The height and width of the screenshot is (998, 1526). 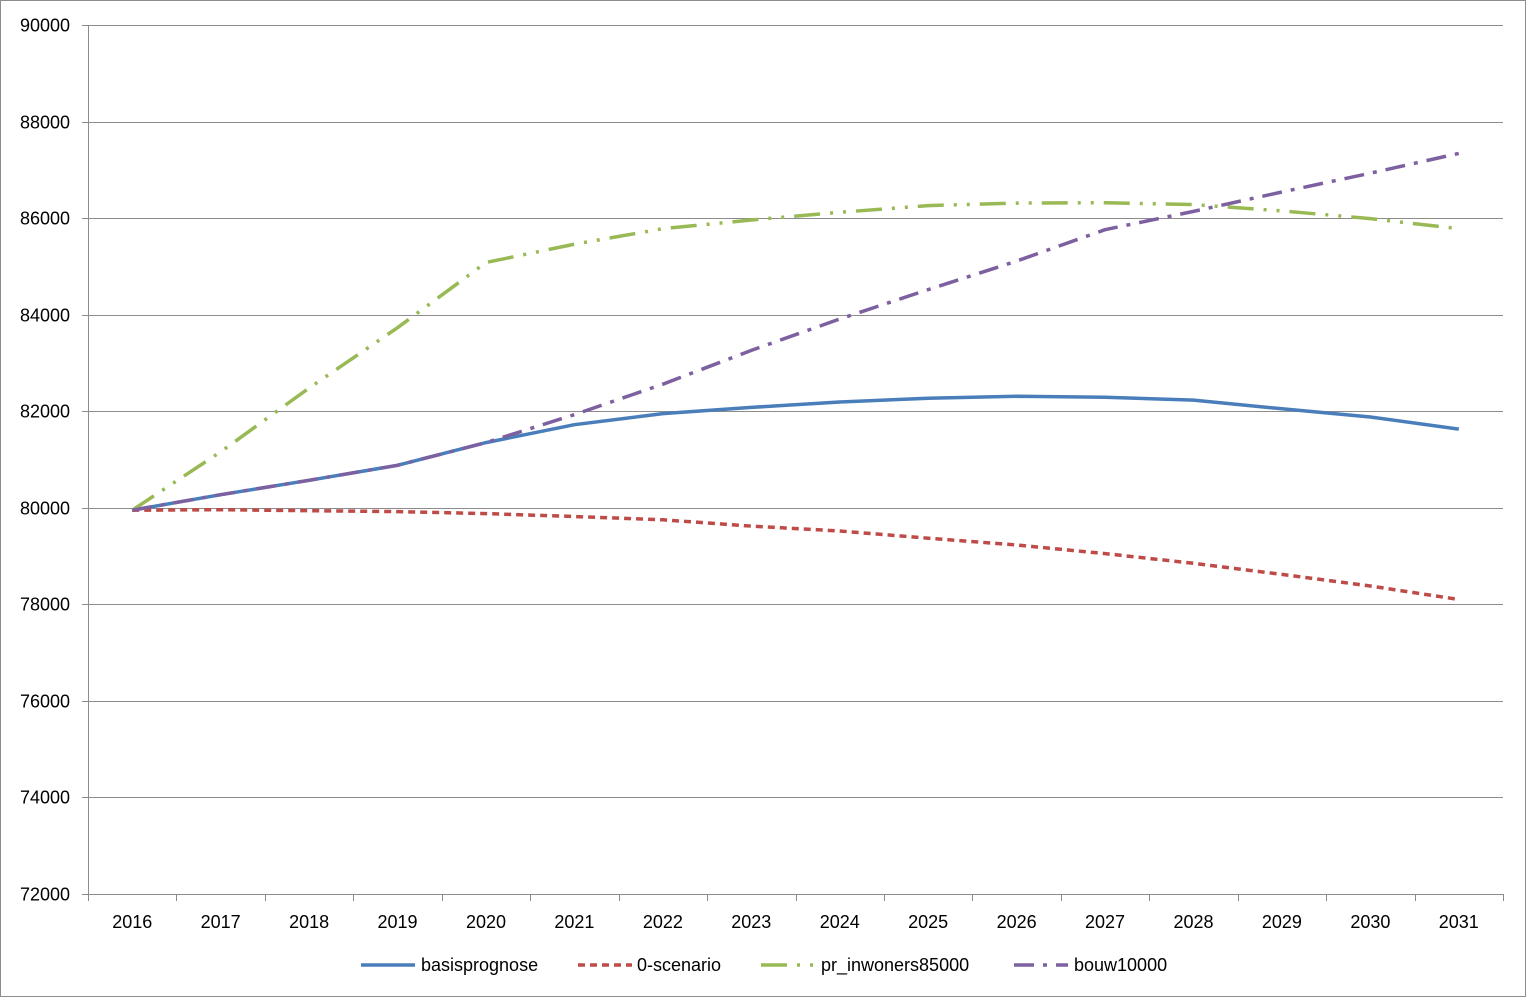 I want to click on legend-label-bouw10000: bouw10000, so click(x=1120, y=965).